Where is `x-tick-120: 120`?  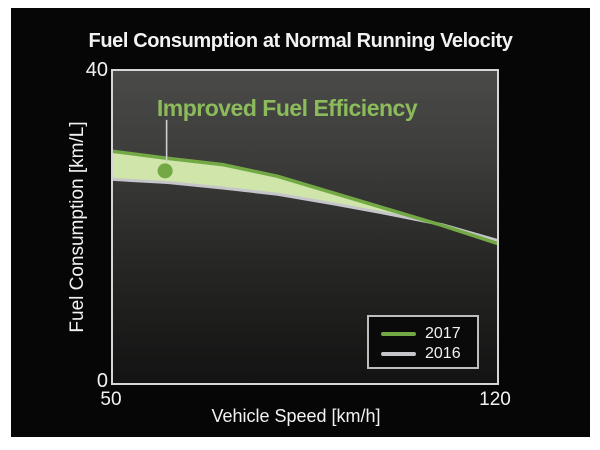
x-tick-120: 120 is located at coordinates (495, 399).